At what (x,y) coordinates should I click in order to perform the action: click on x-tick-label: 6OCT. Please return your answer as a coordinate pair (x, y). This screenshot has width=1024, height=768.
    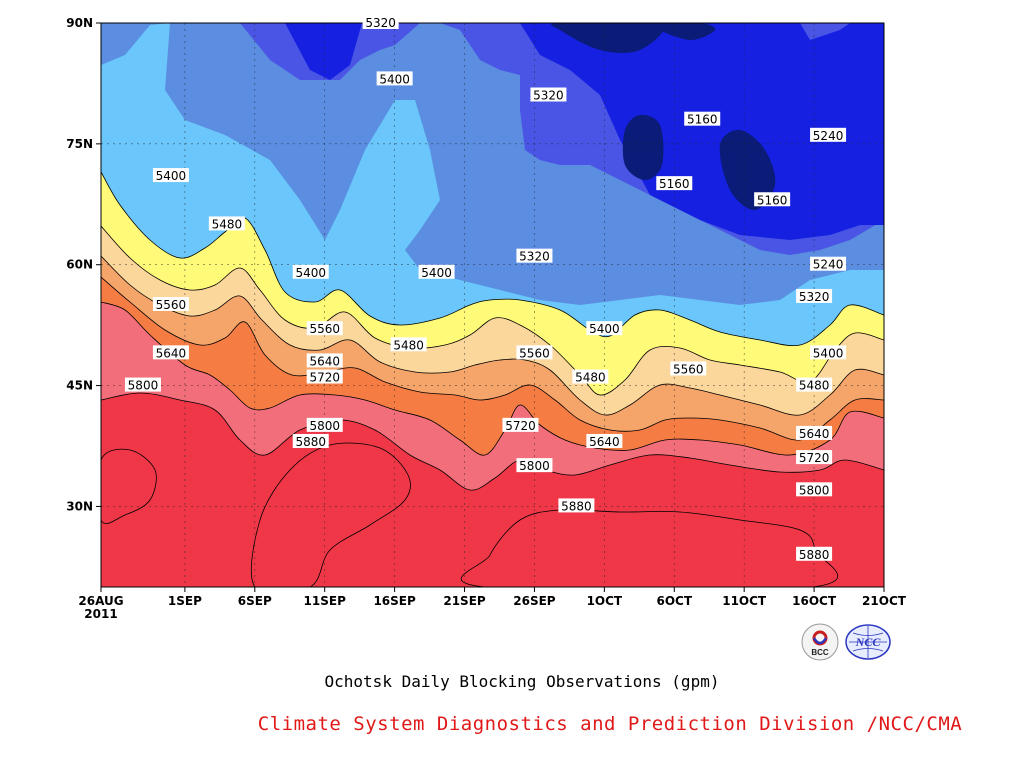
    Looking at the image, I should click on (674, 601).